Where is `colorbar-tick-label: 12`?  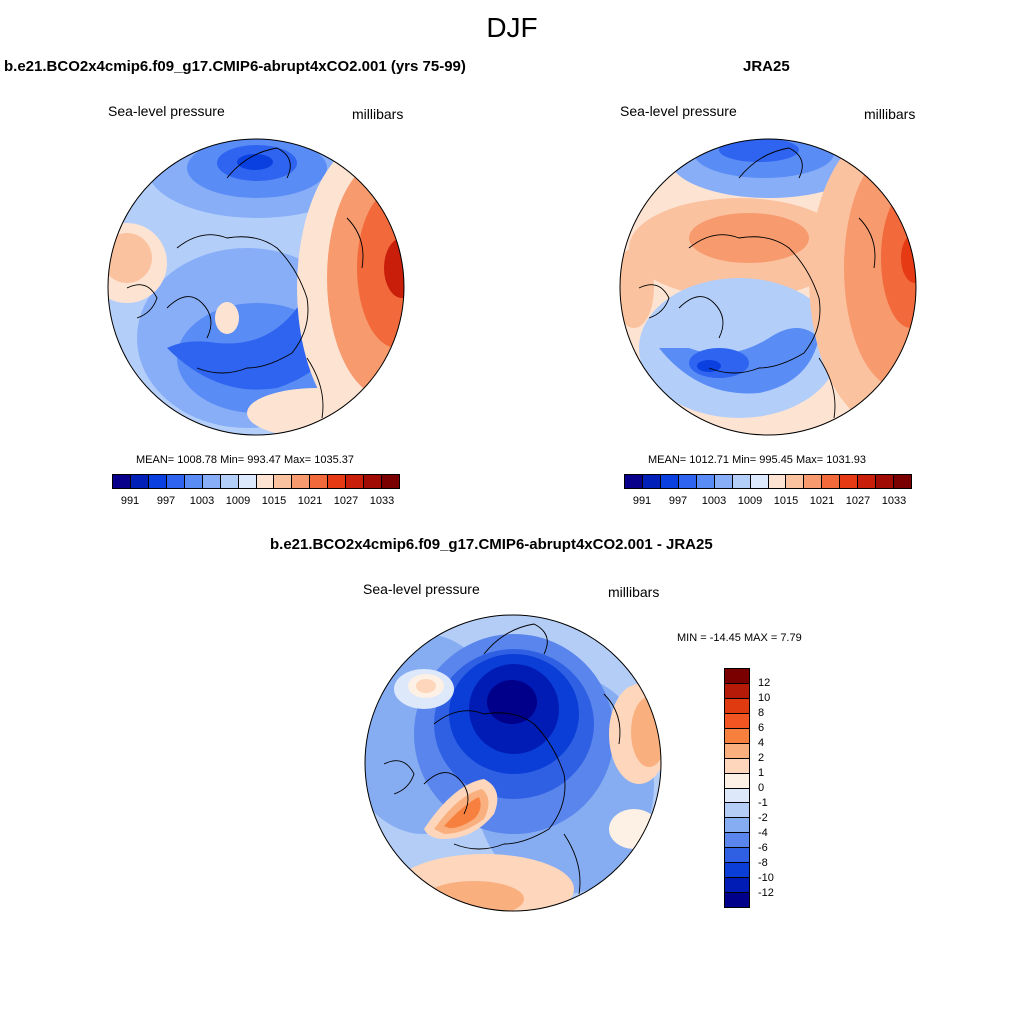
colorbar-tick-label: 12 is located at coordinates (764, 683).